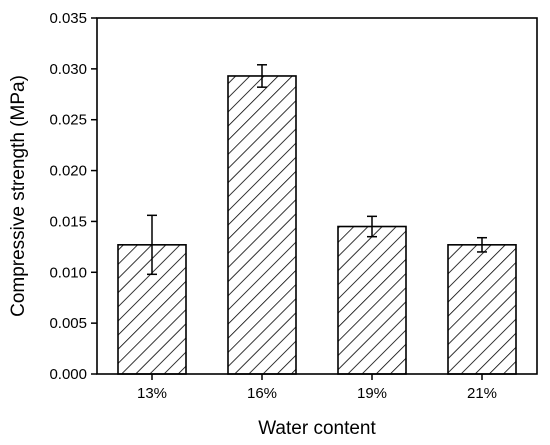 The height and width of the screenshot is (445, 550). I want to click on y-tick-label: 0.000, so click(68, 374).